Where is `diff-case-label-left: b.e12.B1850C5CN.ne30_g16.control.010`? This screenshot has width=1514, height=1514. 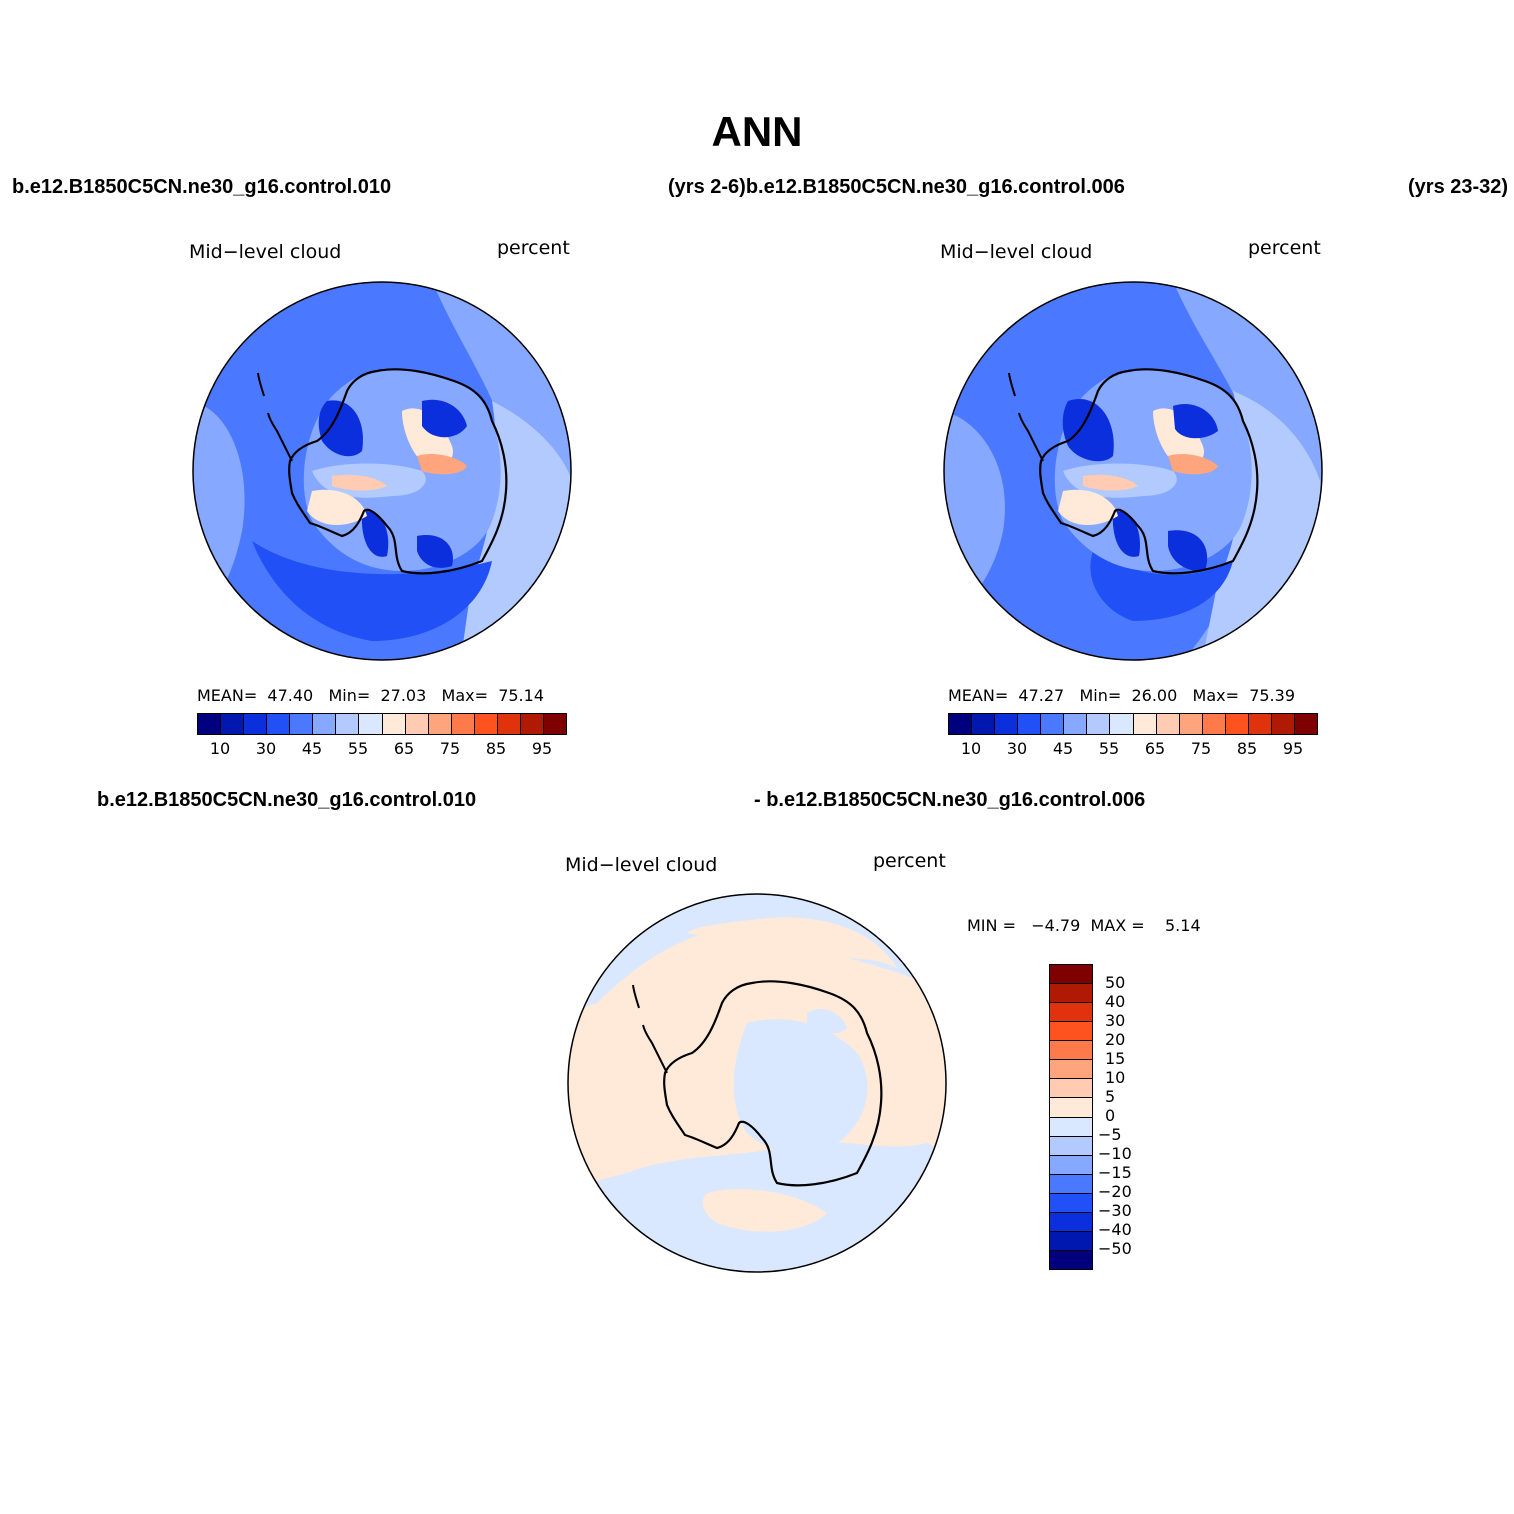 diff-case-label-left: b.e12.B1850C5CN.ne30_g16.control.010 is located at coordinates (287, 800).